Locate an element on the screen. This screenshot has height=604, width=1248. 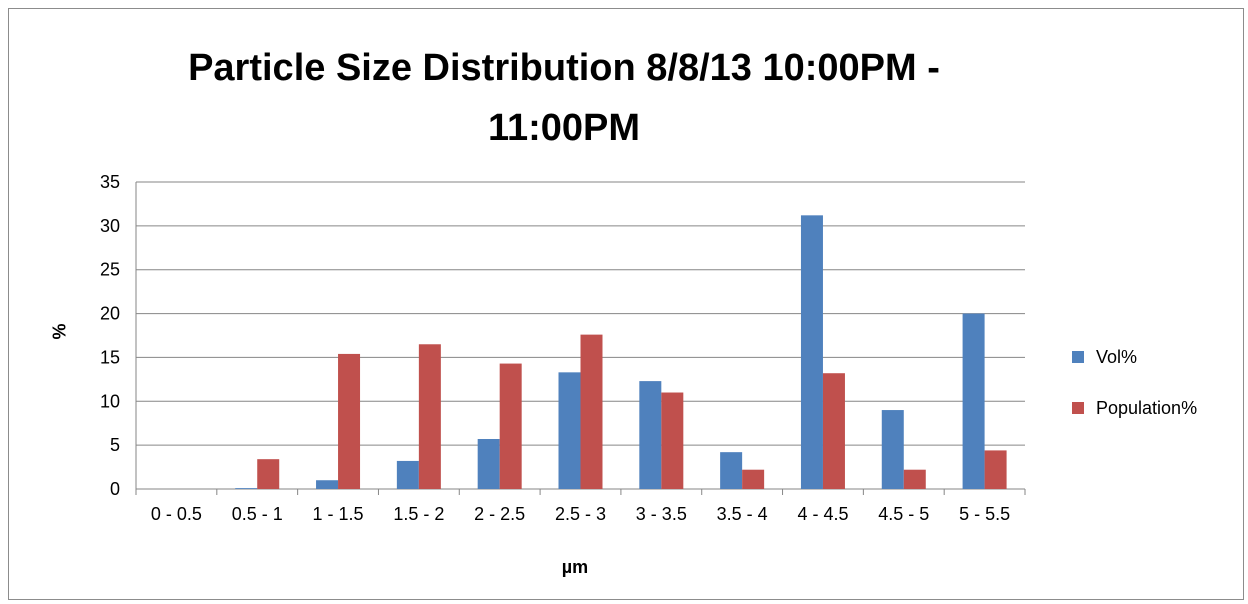
y-tick-label: 35 is located at coordinates (110, 182).